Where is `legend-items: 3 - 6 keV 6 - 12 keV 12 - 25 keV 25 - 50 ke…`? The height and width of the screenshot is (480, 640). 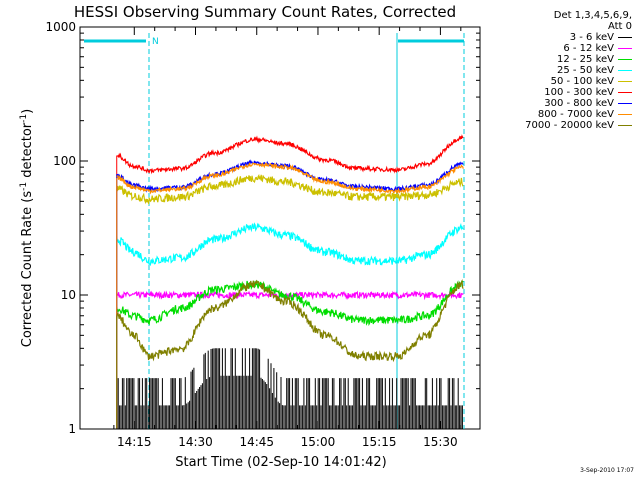
legend-items: 3 - 6 keV 6 - 12 keV 12 - 25 keV 25 - 50 ke… is located at coordinates (557, 81).